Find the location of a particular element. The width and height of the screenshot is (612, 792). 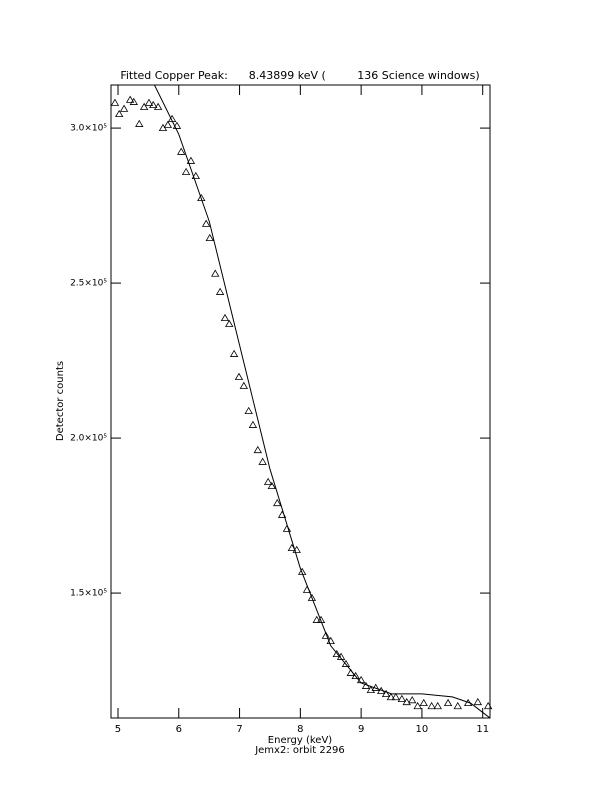

x-tick-label: 5 is located at coordinates (118, 729).